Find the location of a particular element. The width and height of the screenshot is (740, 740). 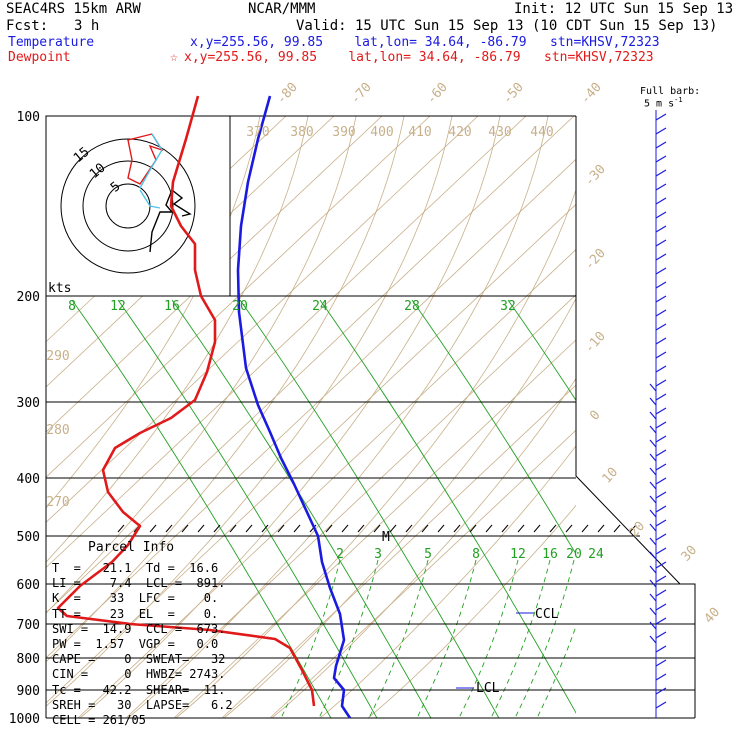

mixing-ratio-label-lower: 20 is located at coordinates (574, 554).